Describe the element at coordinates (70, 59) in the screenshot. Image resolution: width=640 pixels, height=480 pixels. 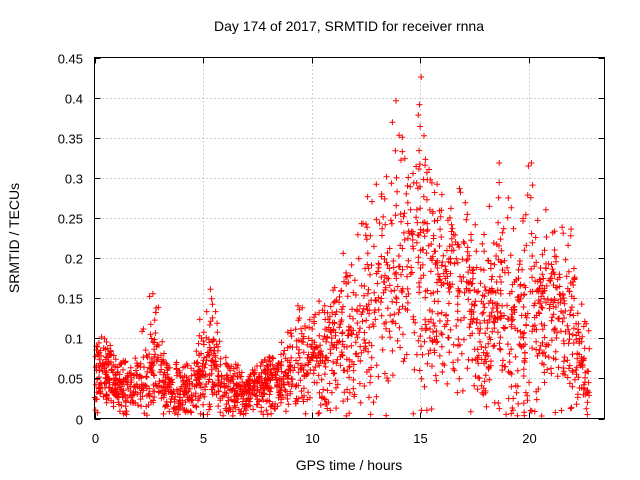
I see `y-tick-label: 0.45` at that location.